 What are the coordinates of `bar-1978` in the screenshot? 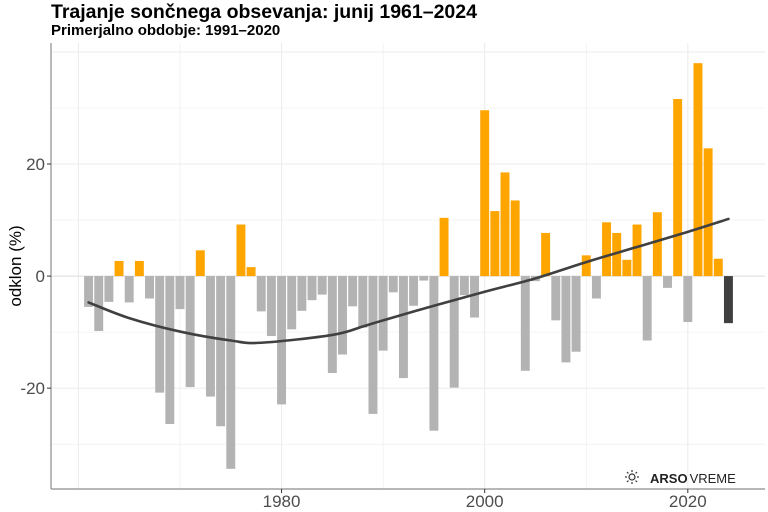 It's located at (261, 294).